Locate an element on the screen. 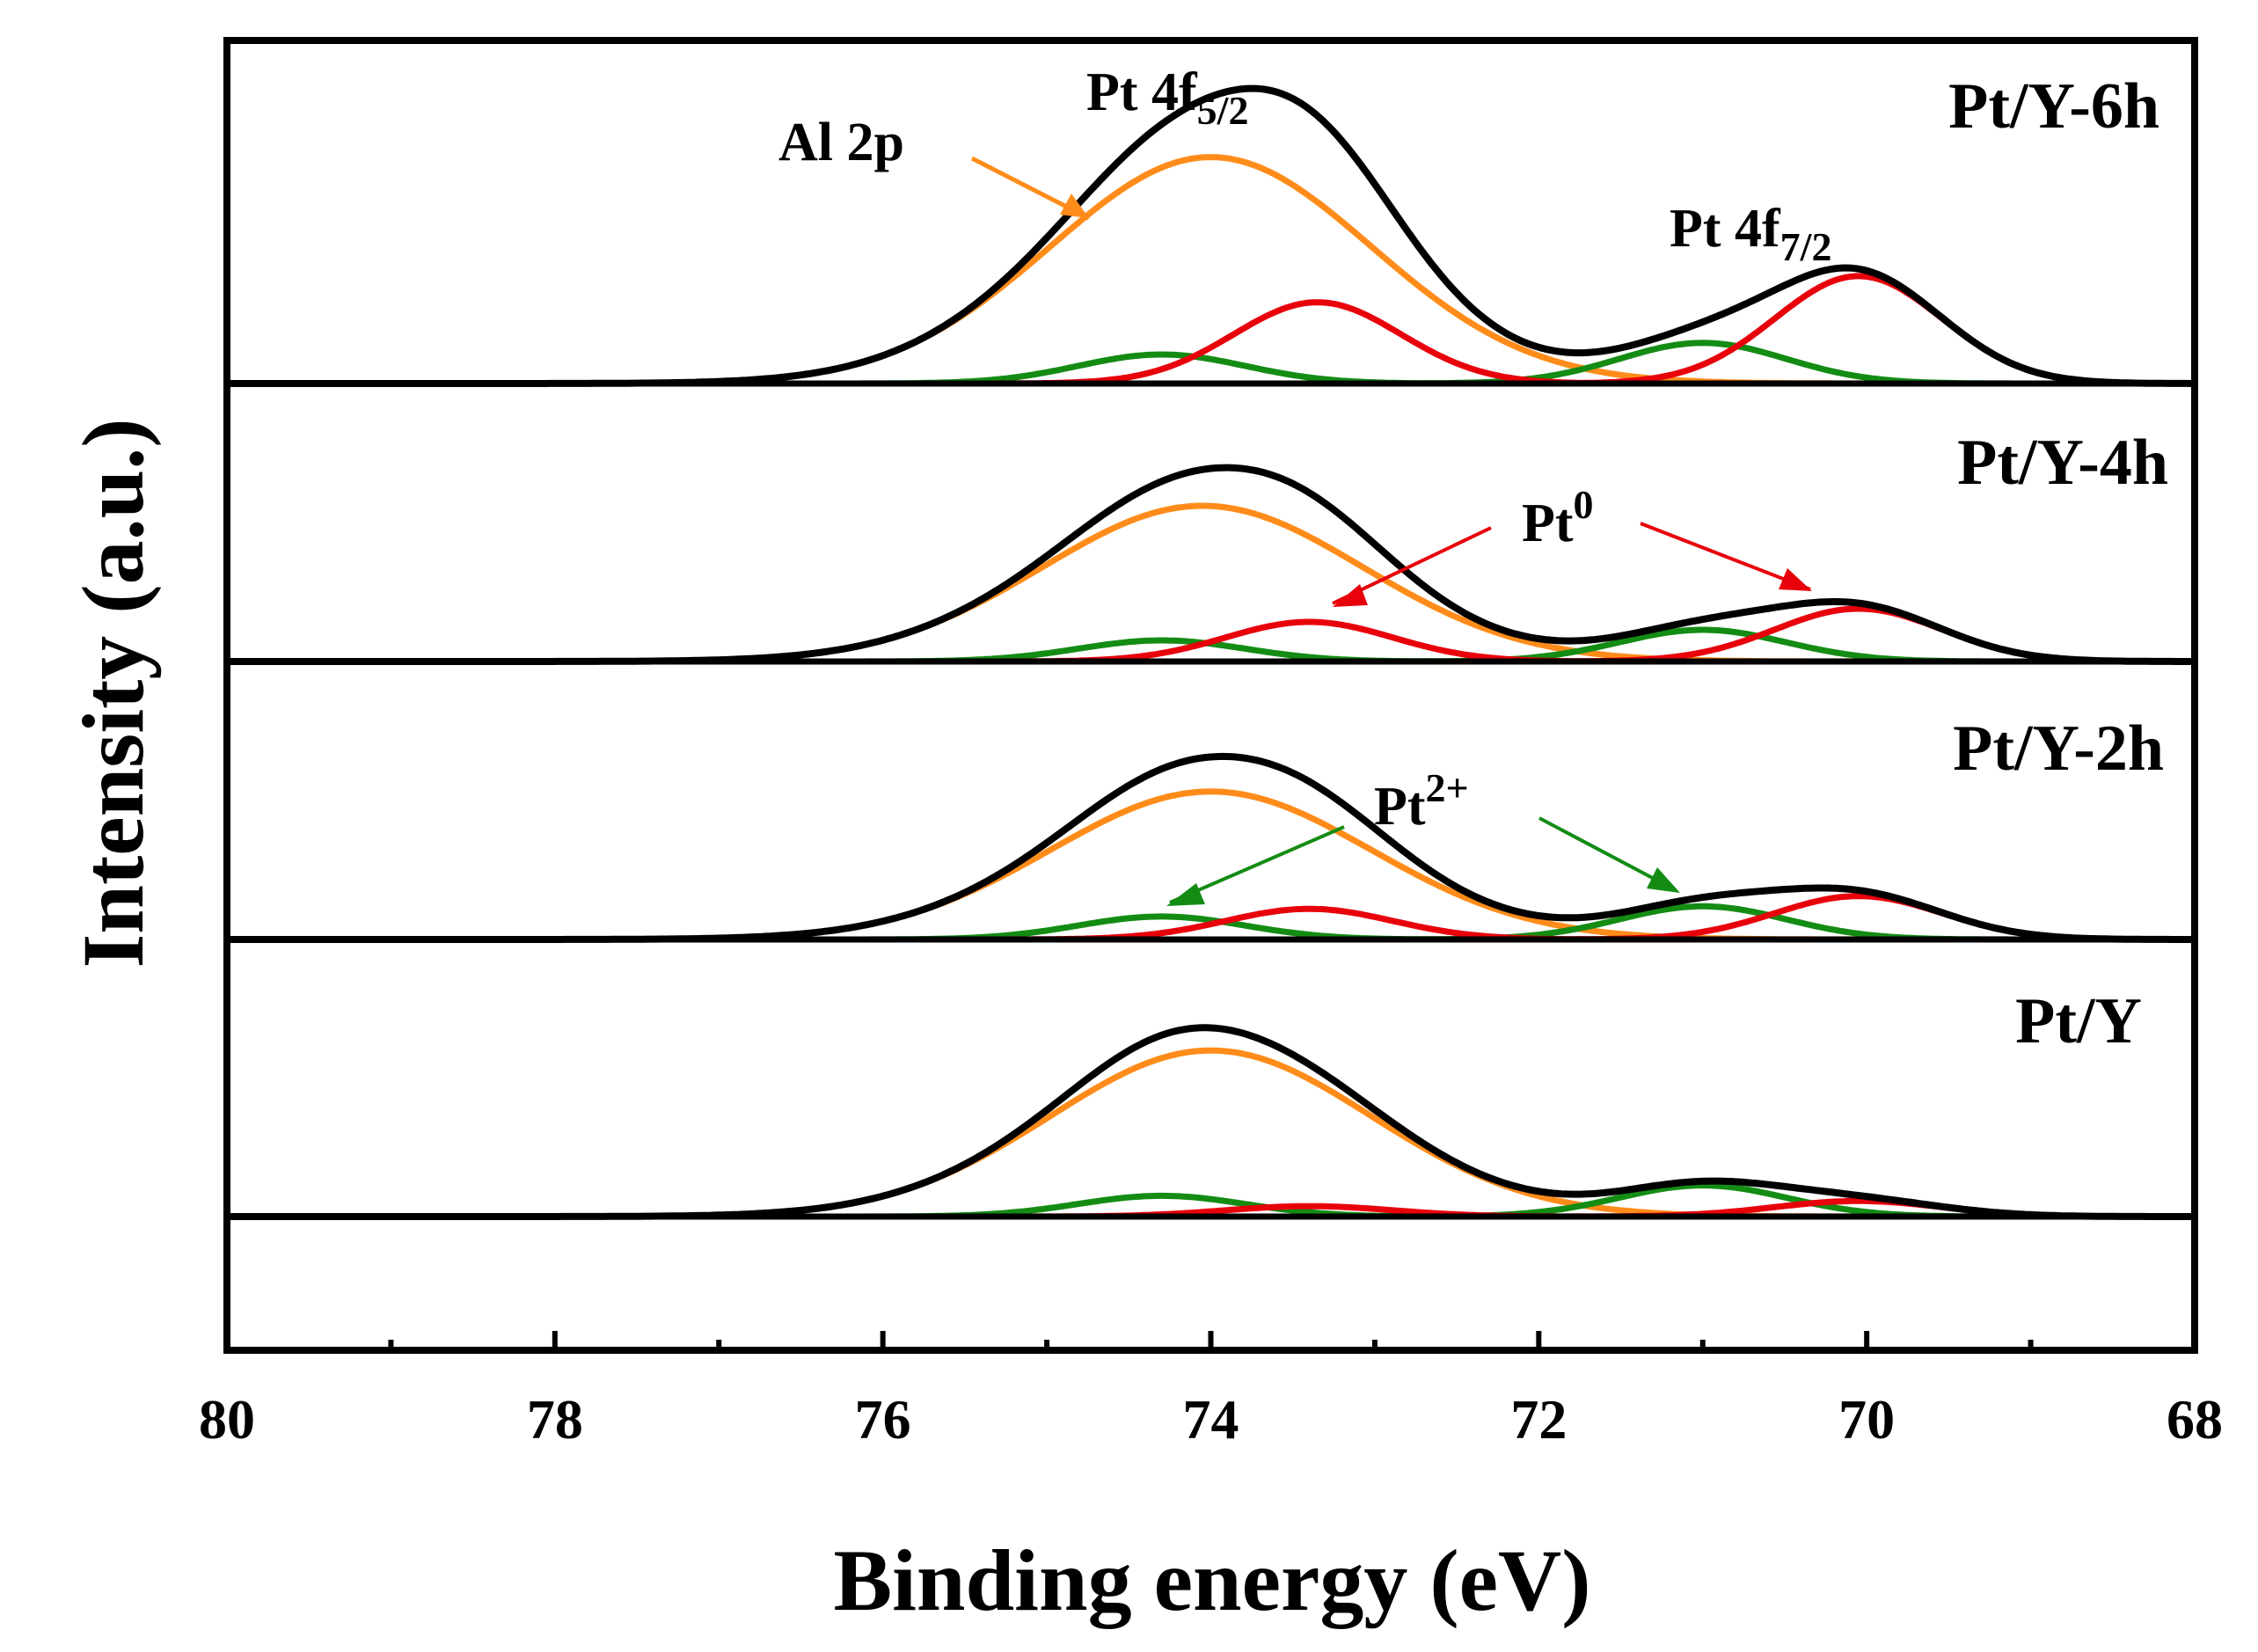 This screenshot has height=1652, width=2258. annotation-pt2-sup: 2+ is located at coordinates (1447, 787).